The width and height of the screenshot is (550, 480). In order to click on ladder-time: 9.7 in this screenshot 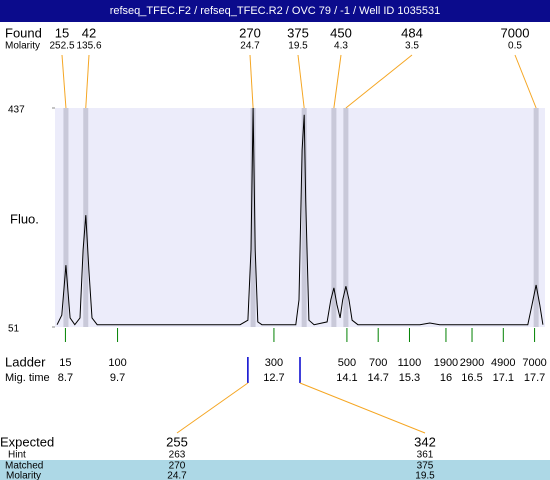, I will do `click(117, 378)`.